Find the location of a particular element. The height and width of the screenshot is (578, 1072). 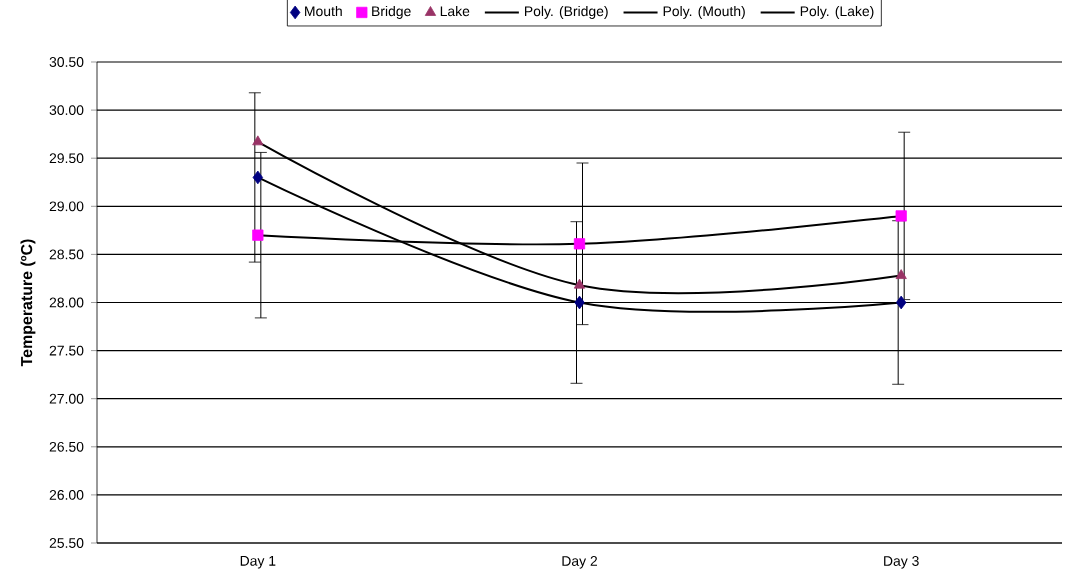

y-tick-label: 30.50 is located at coordinates (66, 62).